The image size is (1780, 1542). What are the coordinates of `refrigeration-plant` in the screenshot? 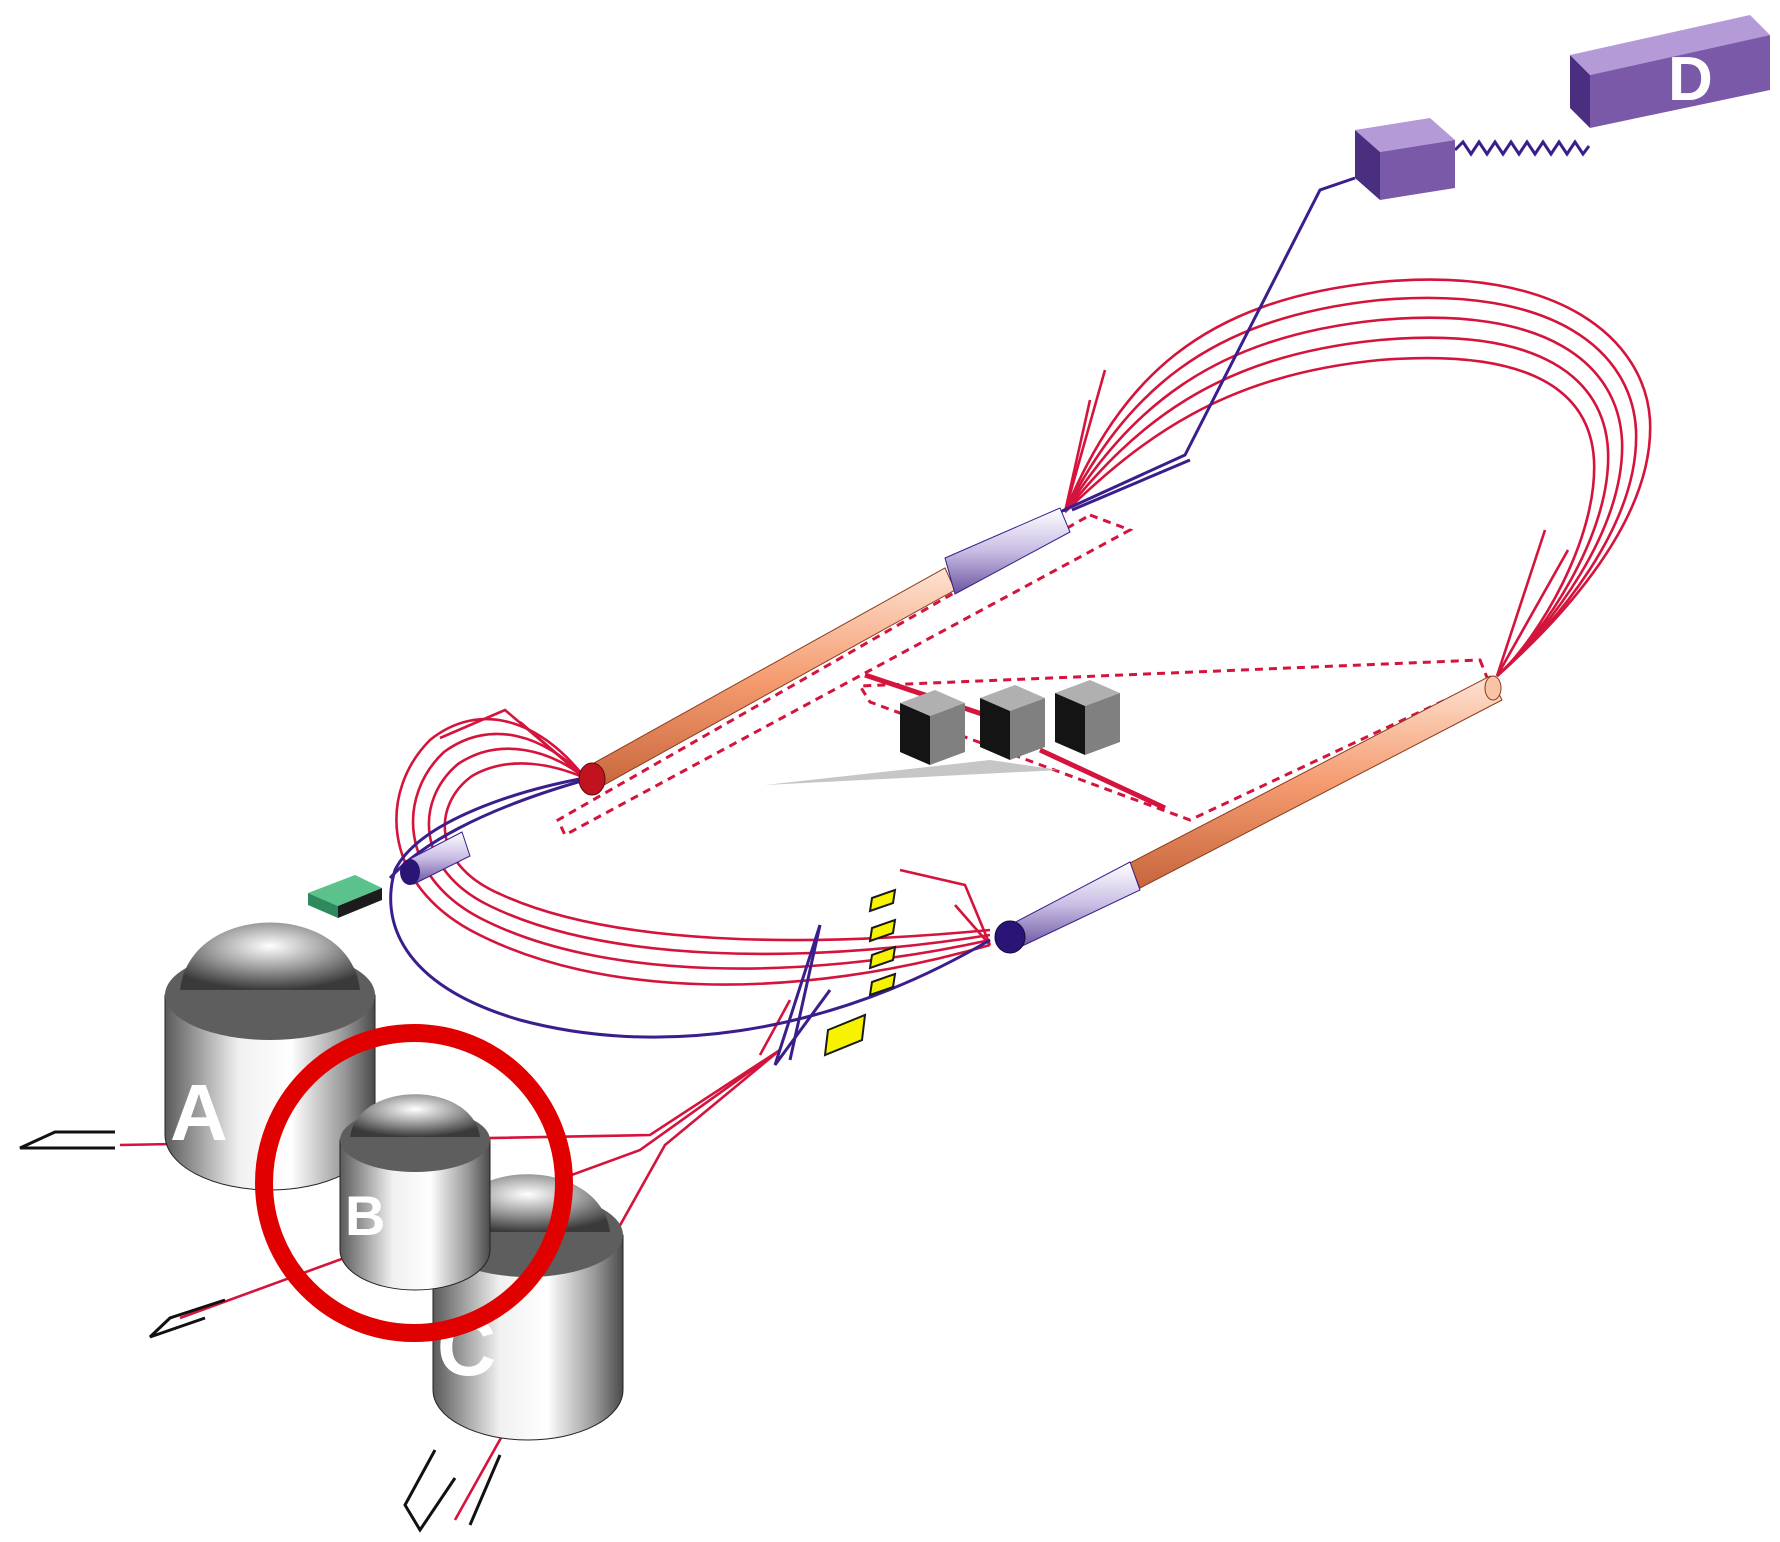 It's located at (942, 732).